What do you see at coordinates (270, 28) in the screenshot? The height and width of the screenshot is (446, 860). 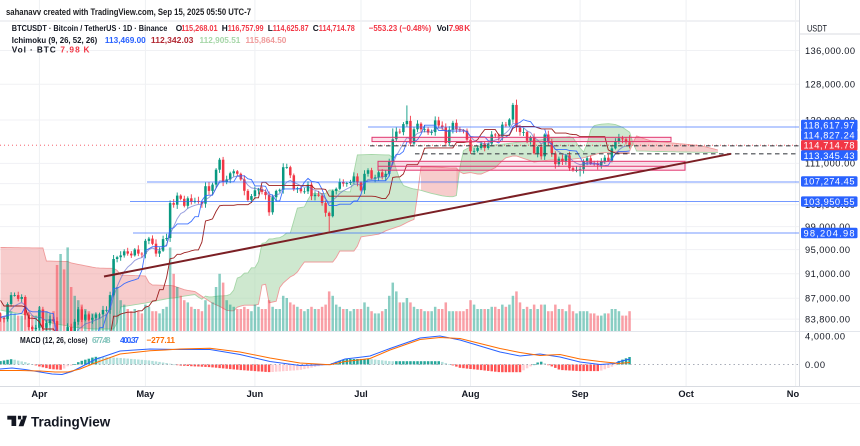 I see `svg-text: L` at bounding box center [270, 28].